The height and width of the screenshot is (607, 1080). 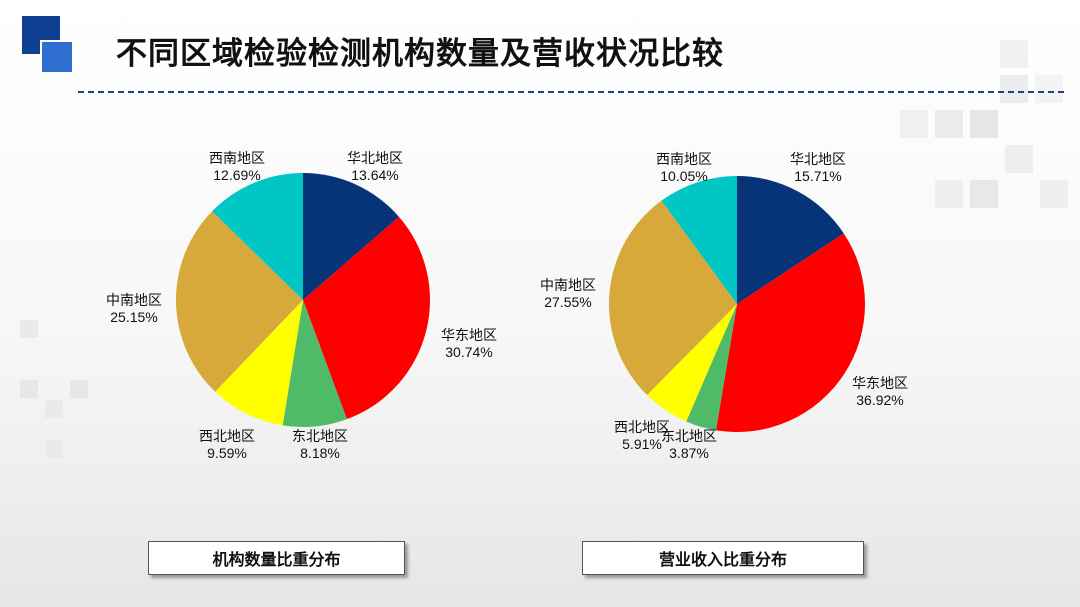 I want to click on caption-text: 机构数量比重分布, so click(x=276, y=559).